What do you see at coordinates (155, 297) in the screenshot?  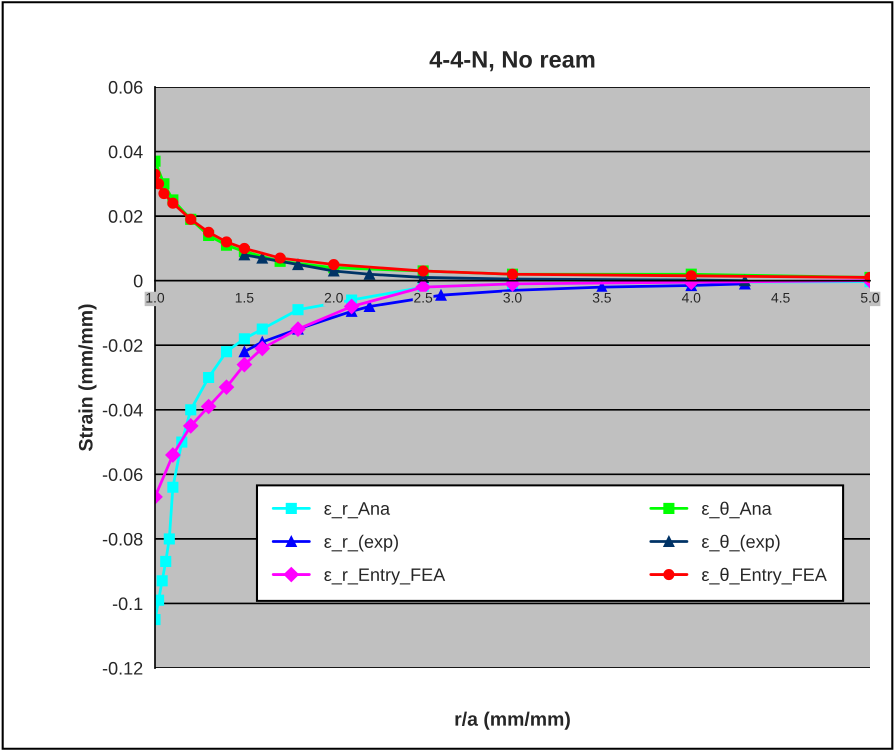 I see `x-tick-label: 1.0` at bounding box center [155, 297].